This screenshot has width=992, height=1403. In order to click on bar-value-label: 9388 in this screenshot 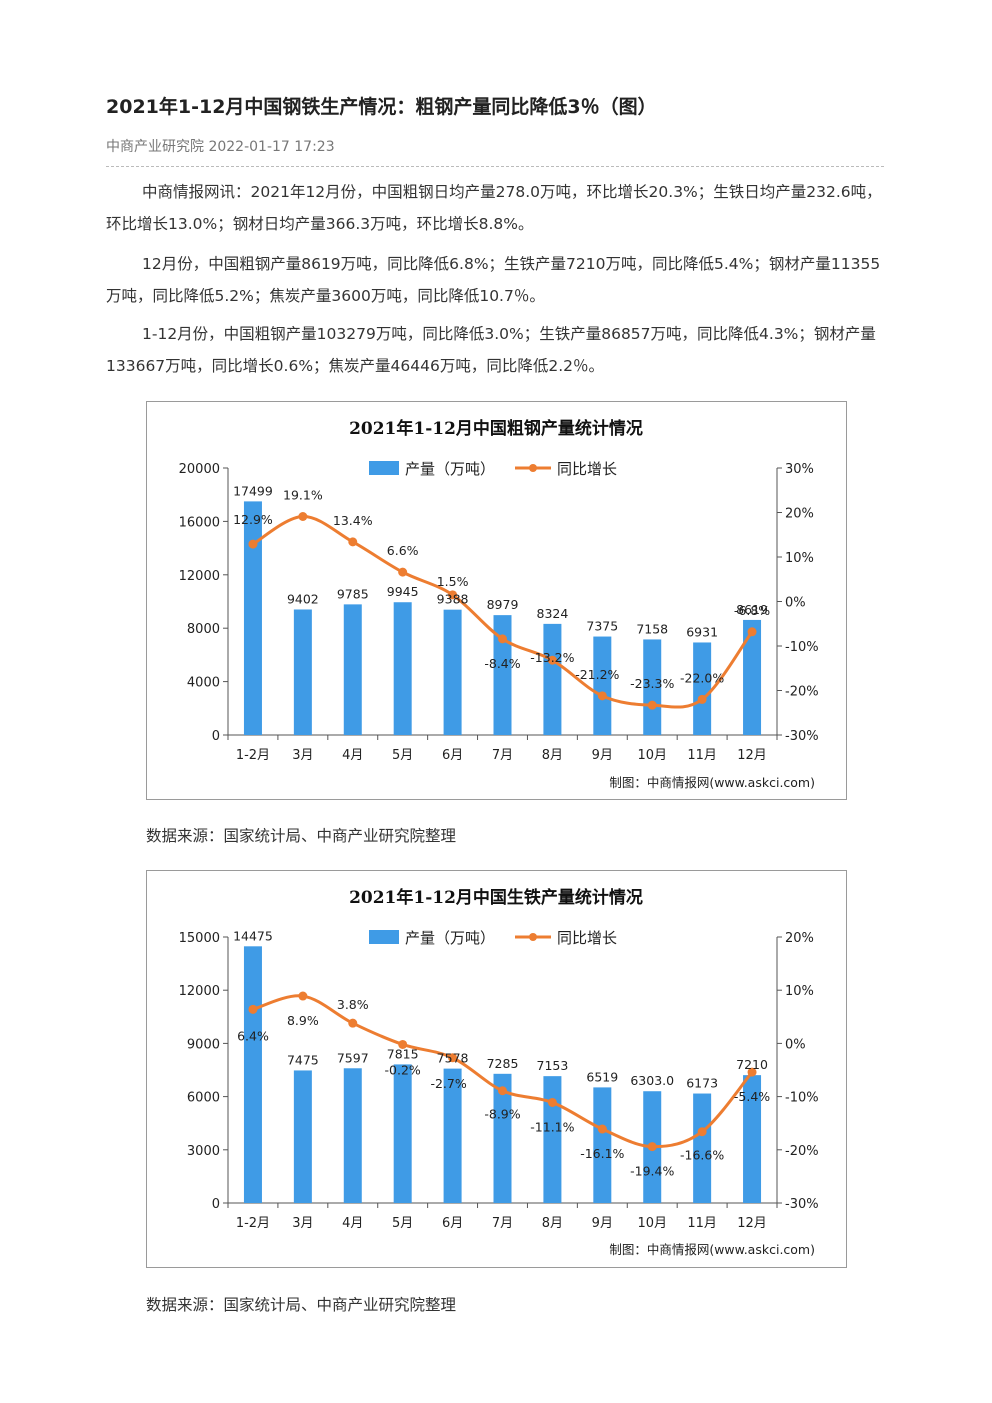, I will do `click(453, 599)`.